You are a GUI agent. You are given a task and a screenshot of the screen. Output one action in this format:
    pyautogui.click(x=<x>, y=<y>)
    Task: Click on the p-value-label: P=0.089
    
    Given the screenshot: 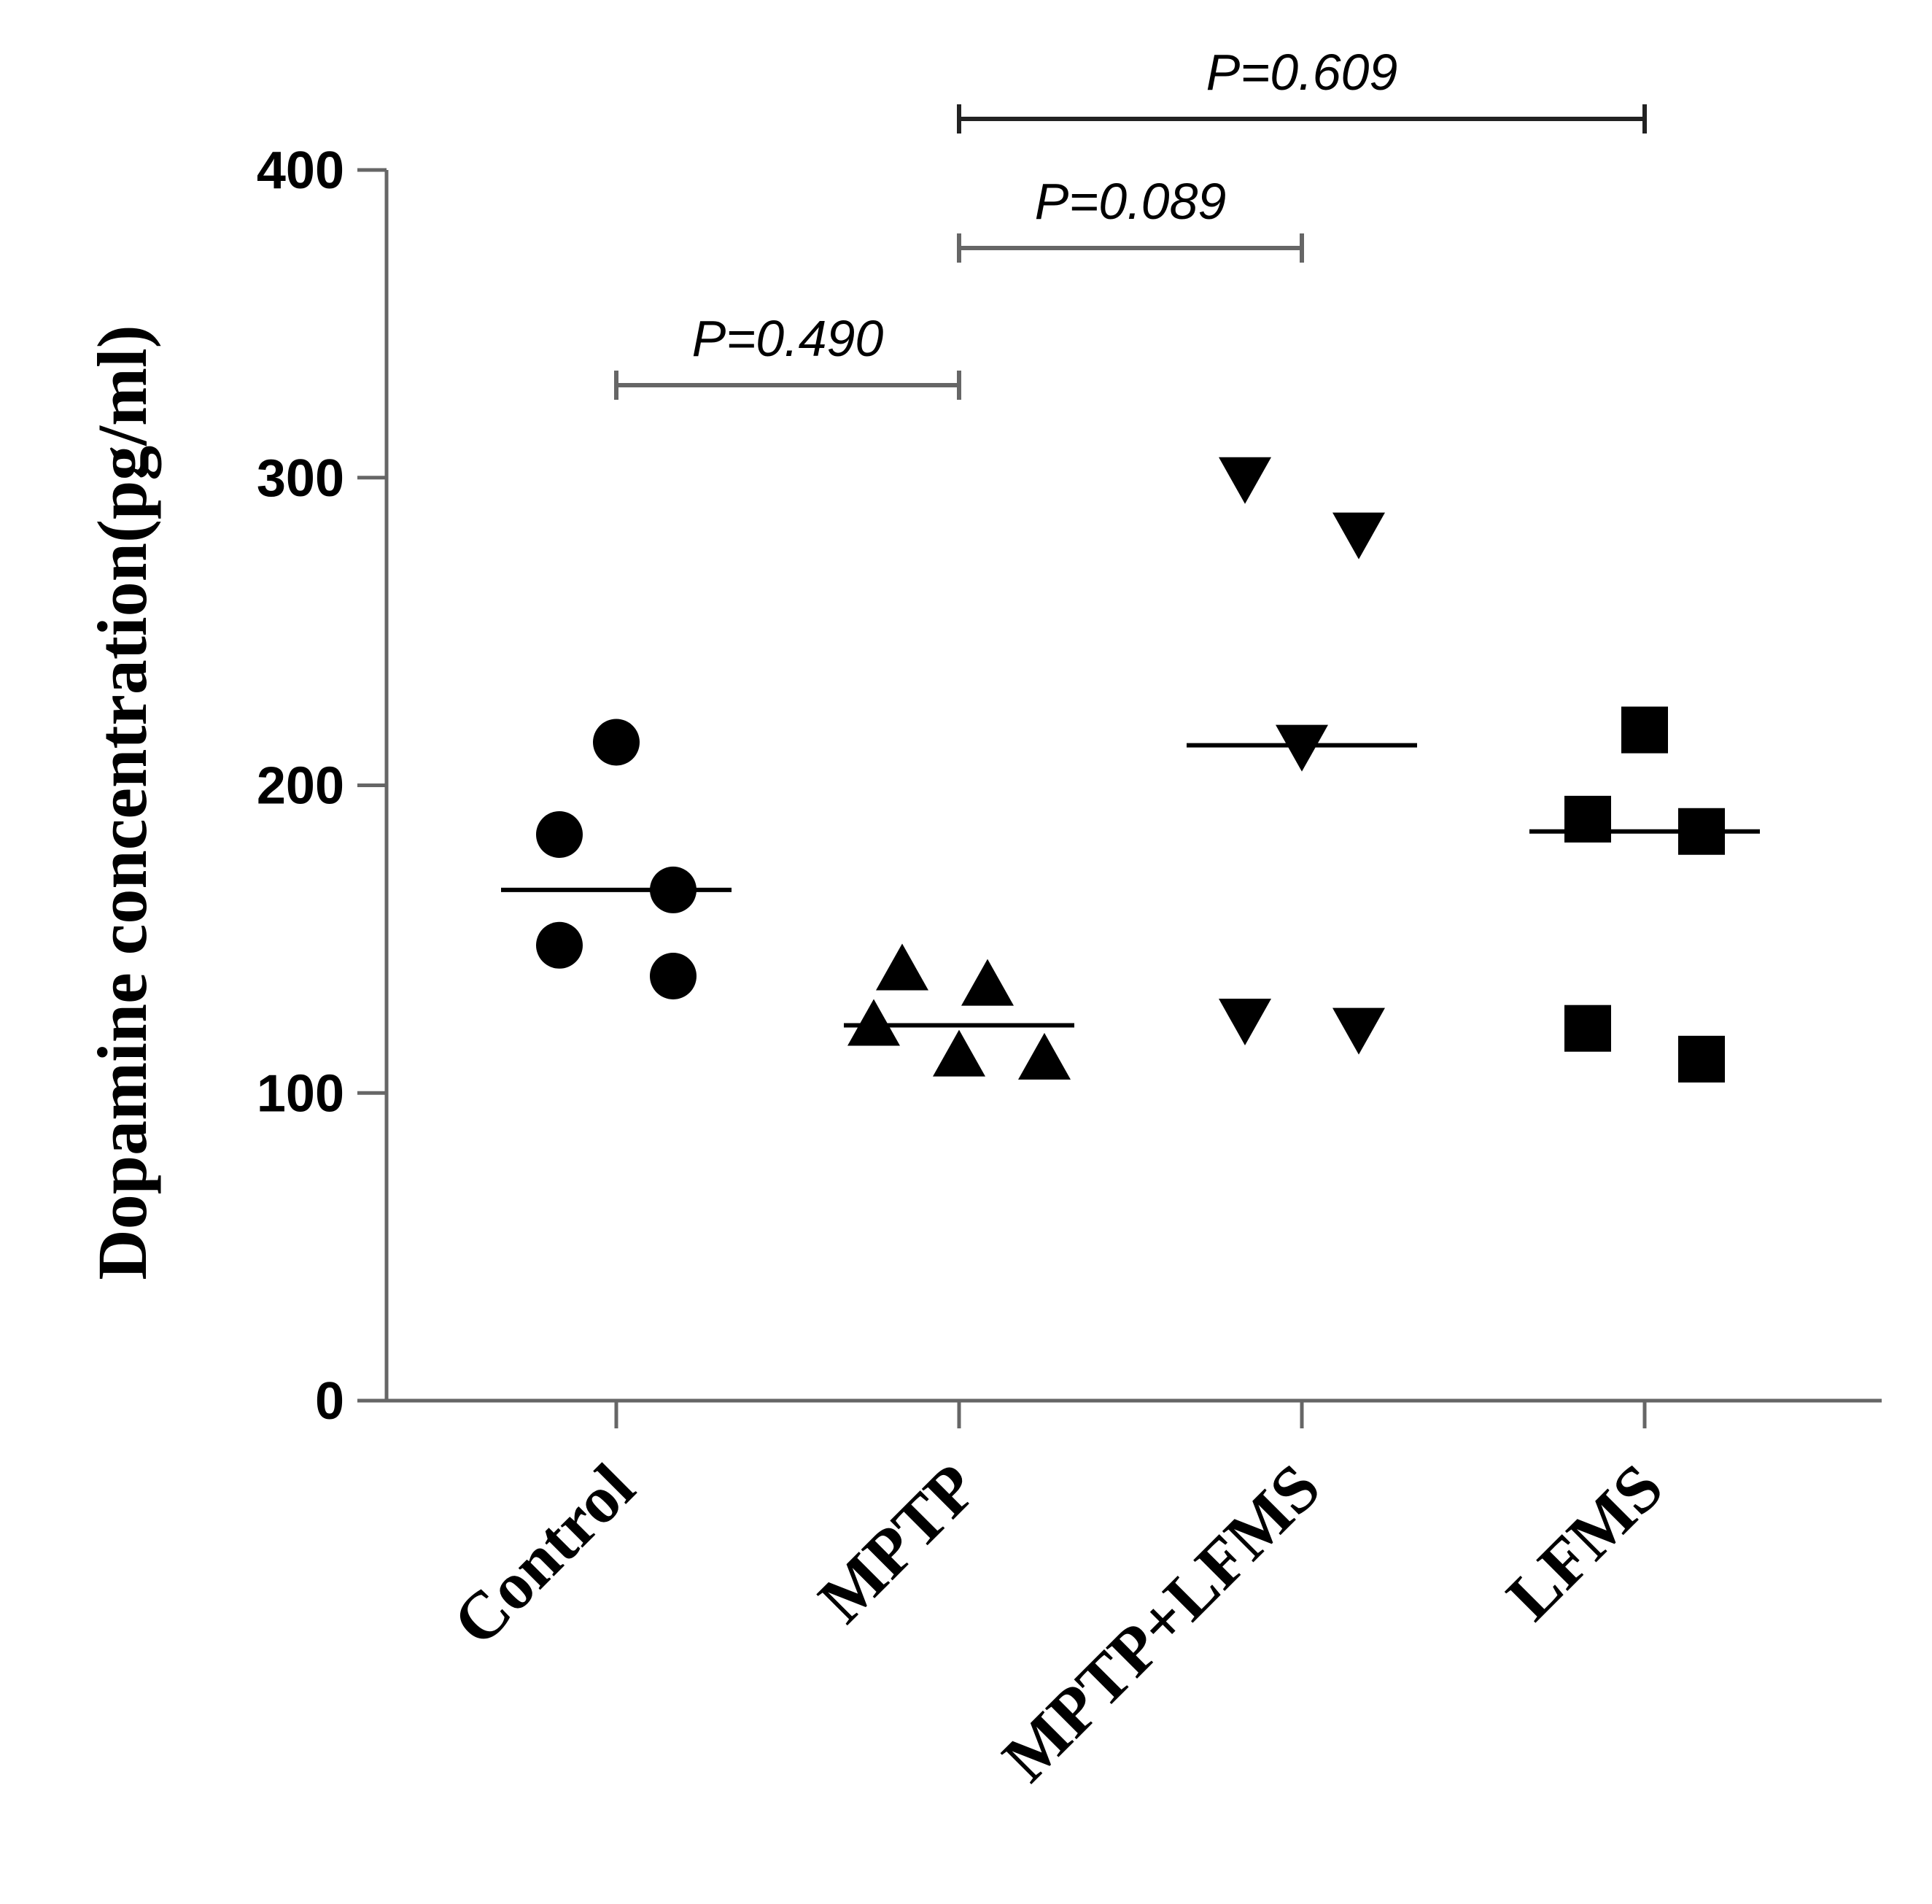 What is the action you would take?
    pyautogui.click(x=1131, y=201)
    